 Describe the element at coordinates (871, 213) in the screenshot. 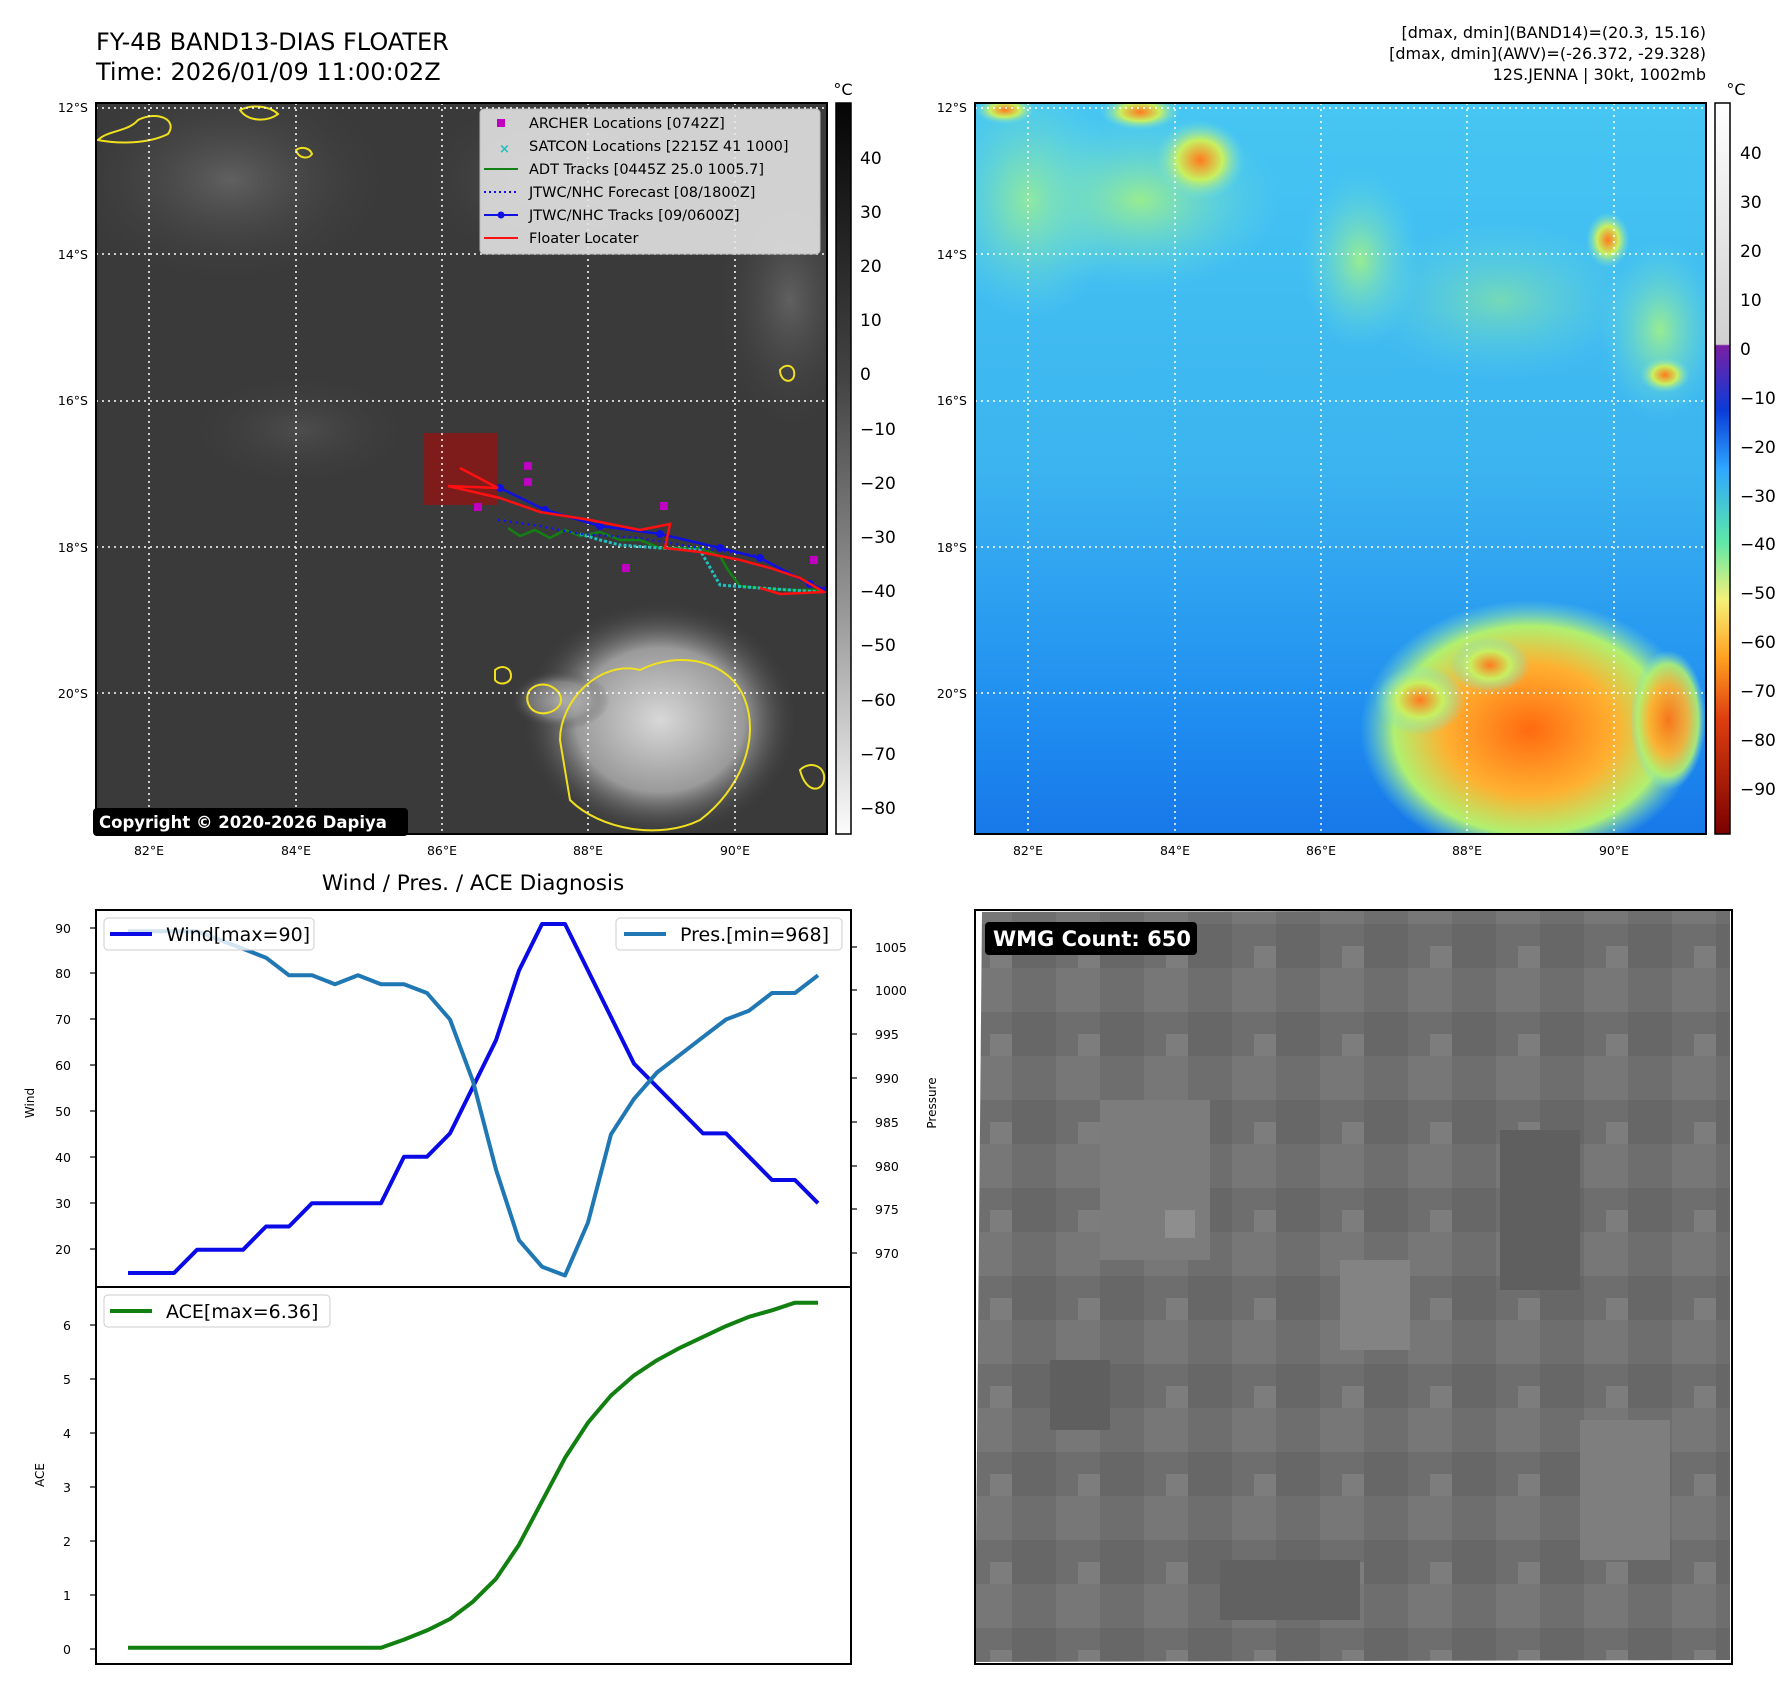

I see `ir-cbar-tick: 30` at that location.